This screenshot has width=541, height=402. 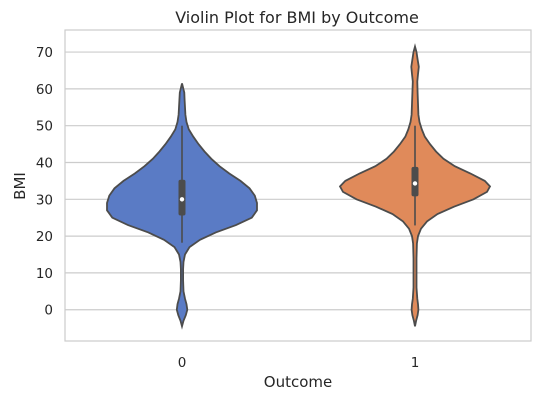 I want to click on x-tick-label: 0, so click(x=182, y=363).